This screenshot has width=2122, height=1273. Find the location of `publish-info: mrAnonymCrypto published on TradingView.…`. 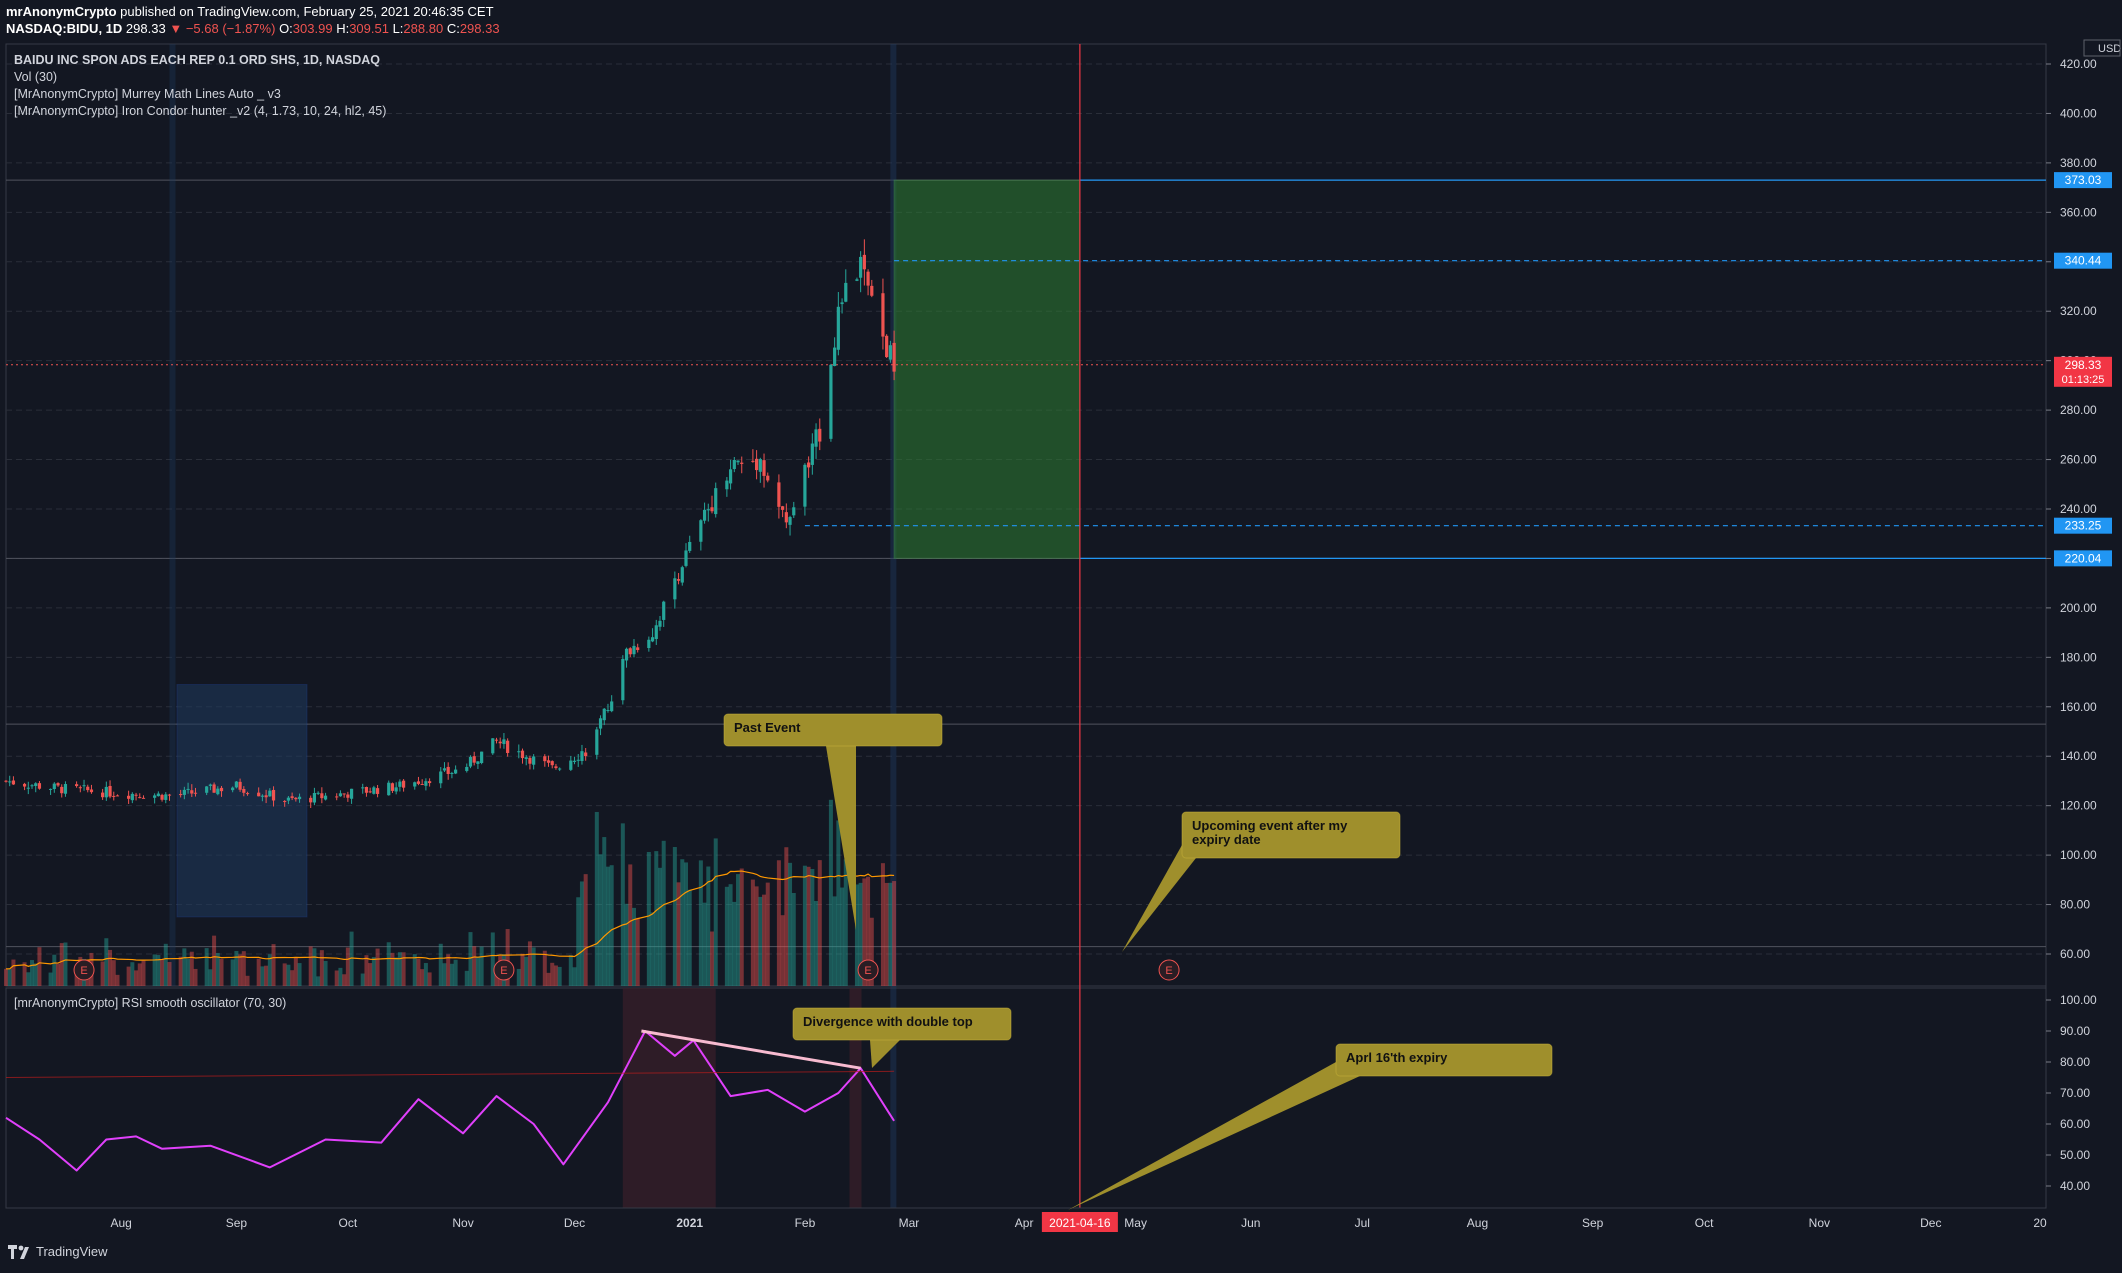

publish-info: mrAnonymCrypto published on TradingView.… is located at coordinates (250, 11).